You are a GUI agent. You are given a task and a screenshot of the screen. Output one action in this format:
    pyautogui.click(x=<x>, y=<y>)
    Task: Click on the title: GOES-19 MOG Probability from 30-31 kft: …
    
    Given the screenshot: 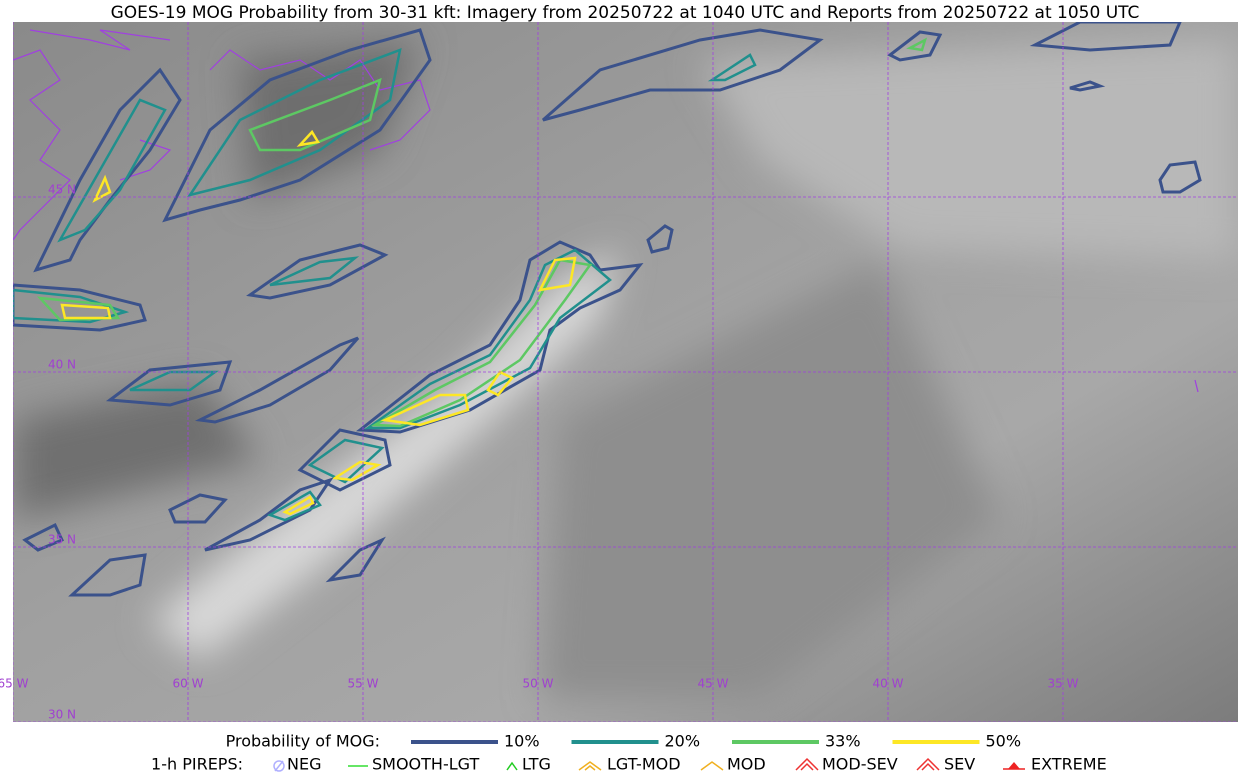 What is the action you would take?
    pyautogui.click(x=625, y=13)
    